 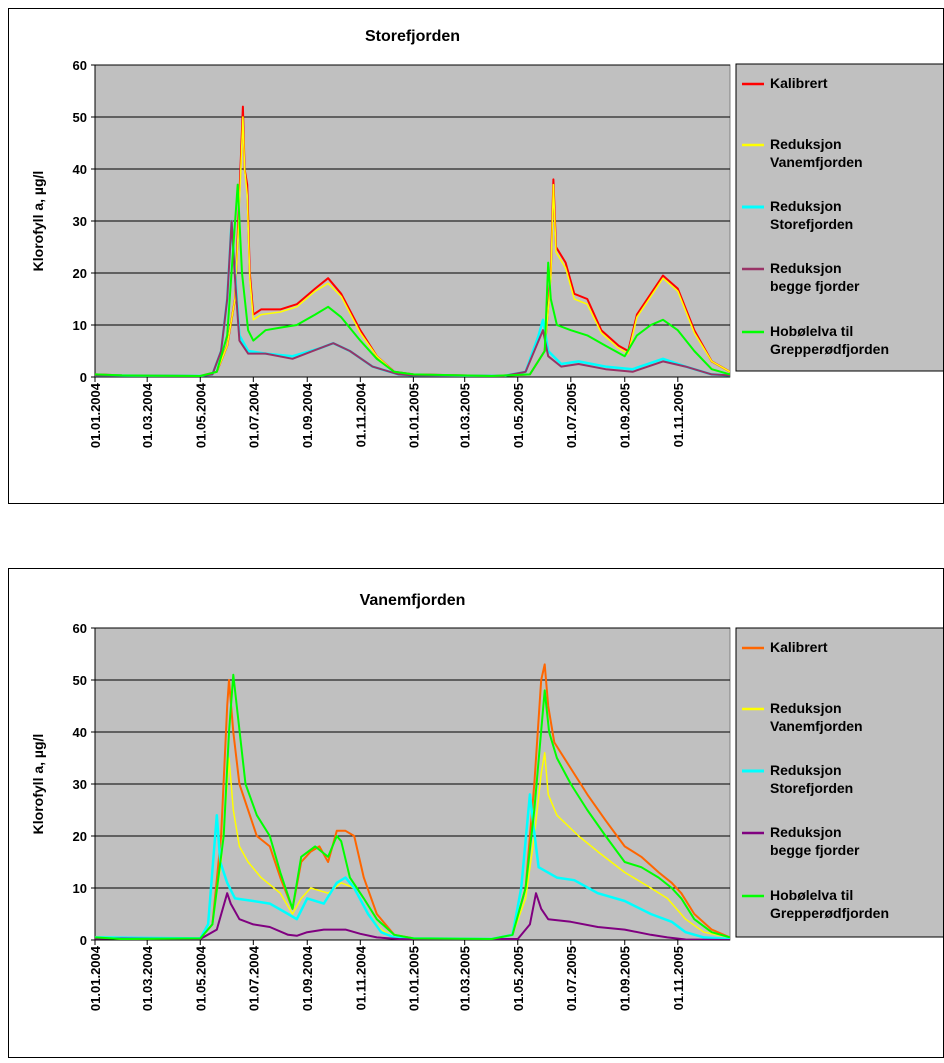 I want to click on chart1-x-tick-label: 01.03.2004, so click(x=147, y=415).